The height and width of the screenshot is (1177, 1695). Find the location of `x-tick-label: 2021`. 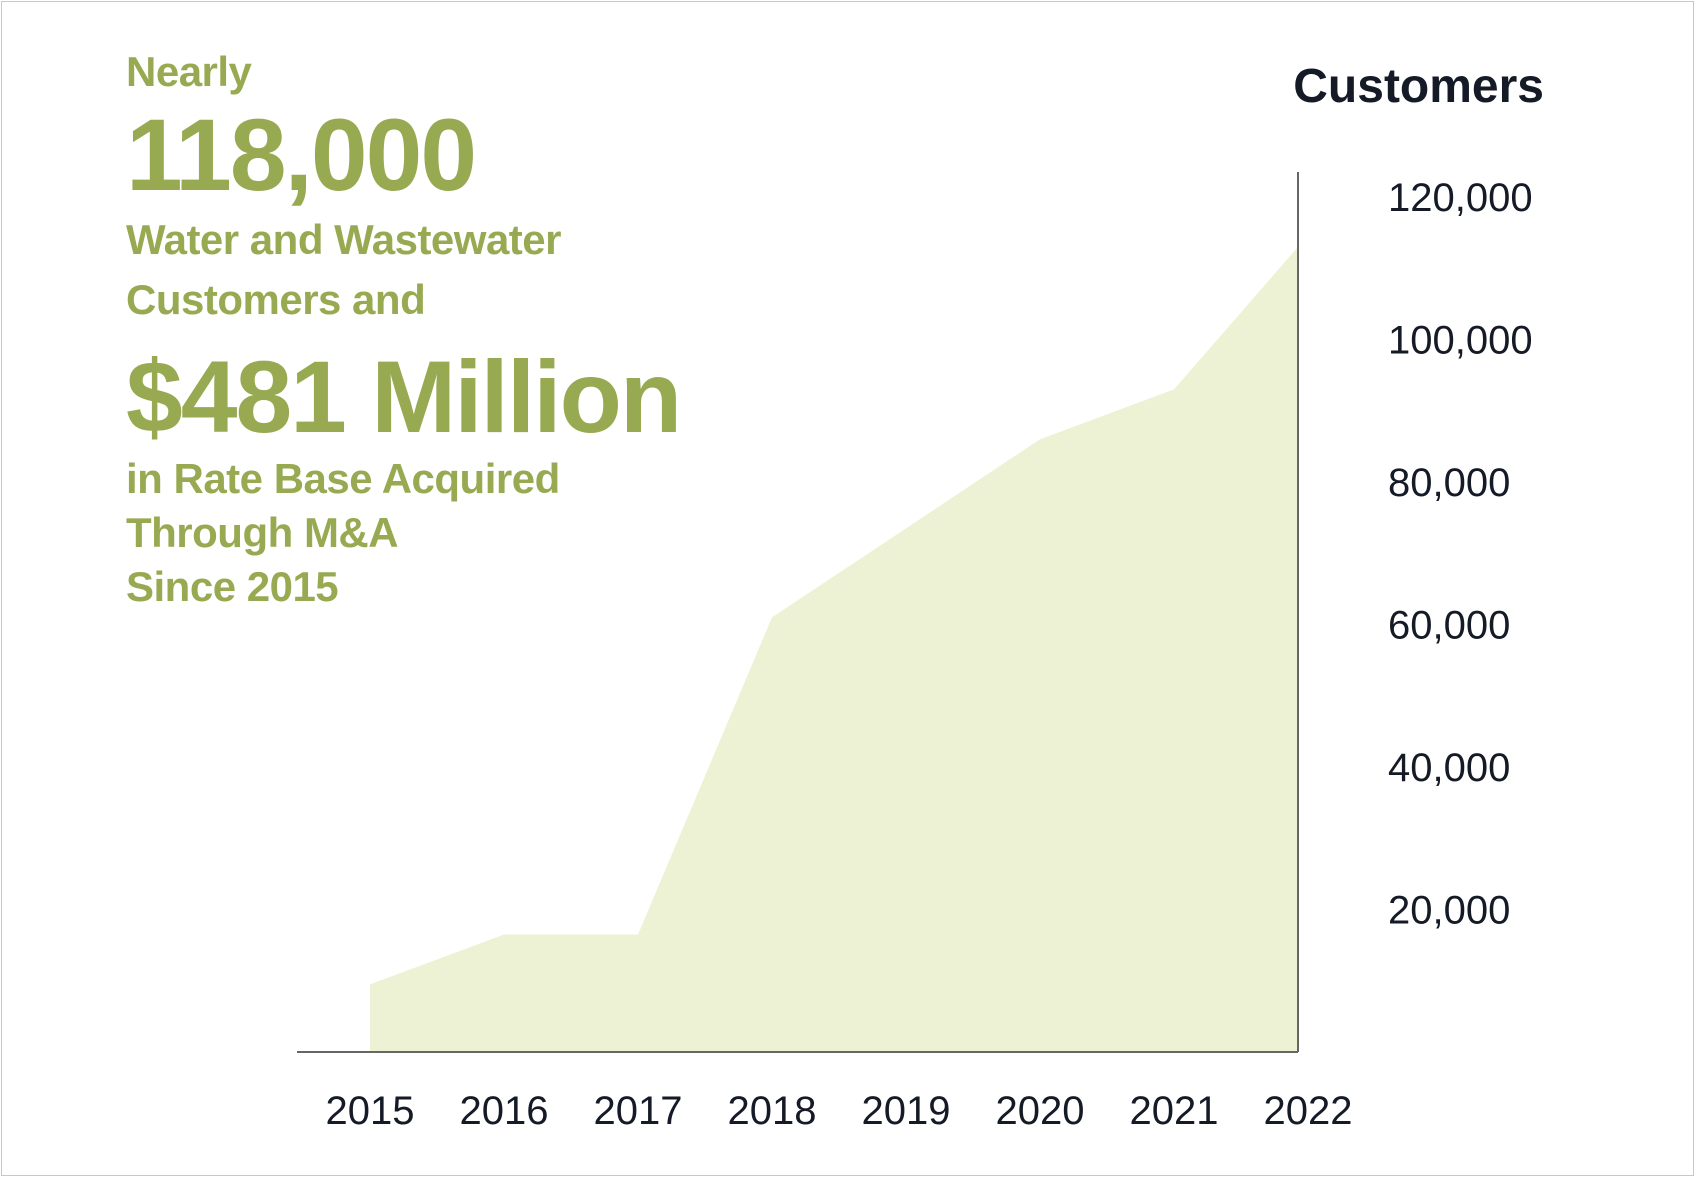

x-tick-label: 2021 is located at coordinates (1174, 1111).